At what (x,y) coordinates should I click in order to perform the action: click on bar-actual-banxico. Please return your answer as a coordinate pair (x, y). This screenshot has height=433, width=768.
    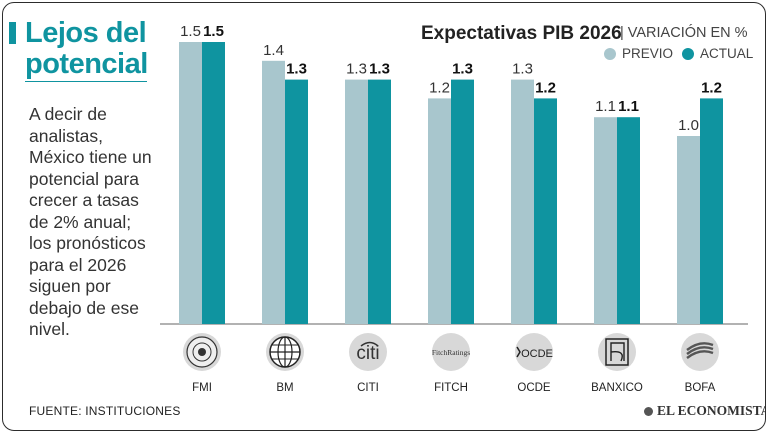
    Looking at the image, I should click on (628, 220).